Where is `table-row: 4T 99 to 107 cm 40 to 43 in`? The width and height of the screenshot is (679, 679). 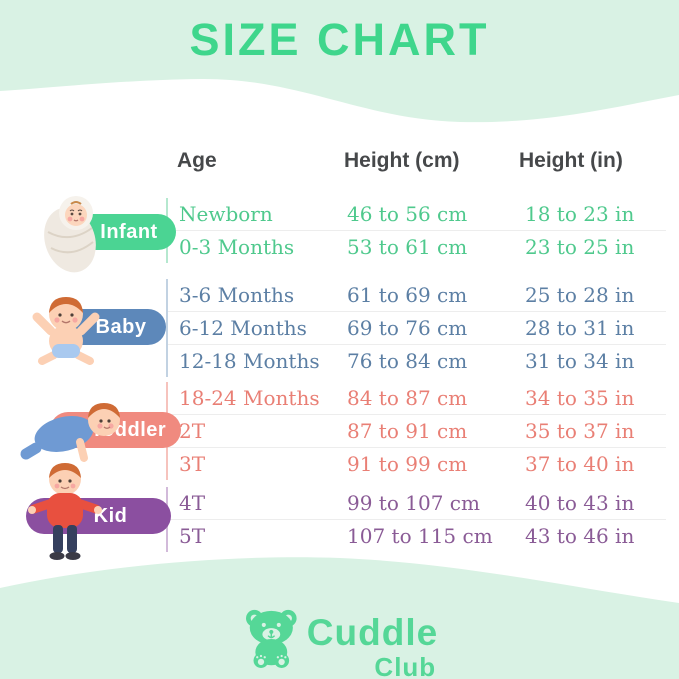
table-row: 4T 99 to 107 cm 40 to 43 in is located at coordinates (417, 503).